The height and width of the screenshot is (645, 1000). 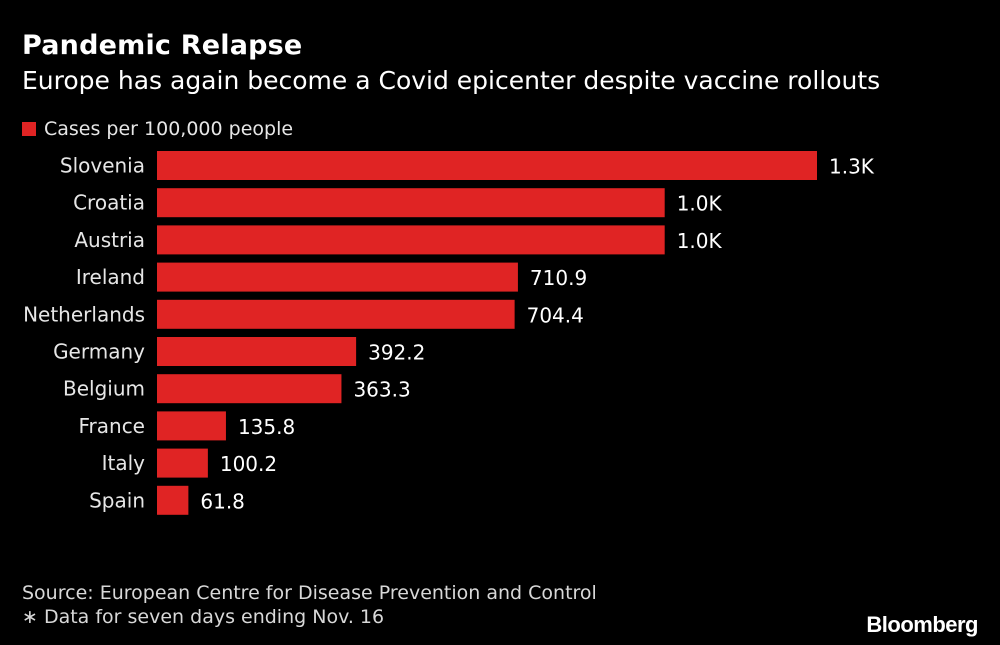 I want to click on footnote: ∗ Data for seven days ending Nov. 16, so click(x=203, y=617).